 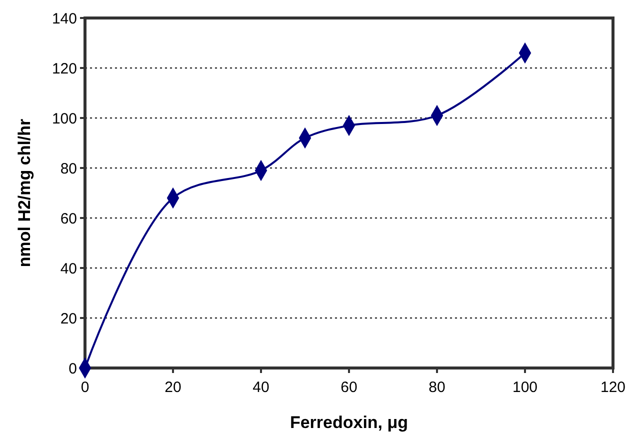 What do you see at coordinates (68, 269) in the screenshot?
I see `y-tick-label: 40` at bounding box center [68, 269].